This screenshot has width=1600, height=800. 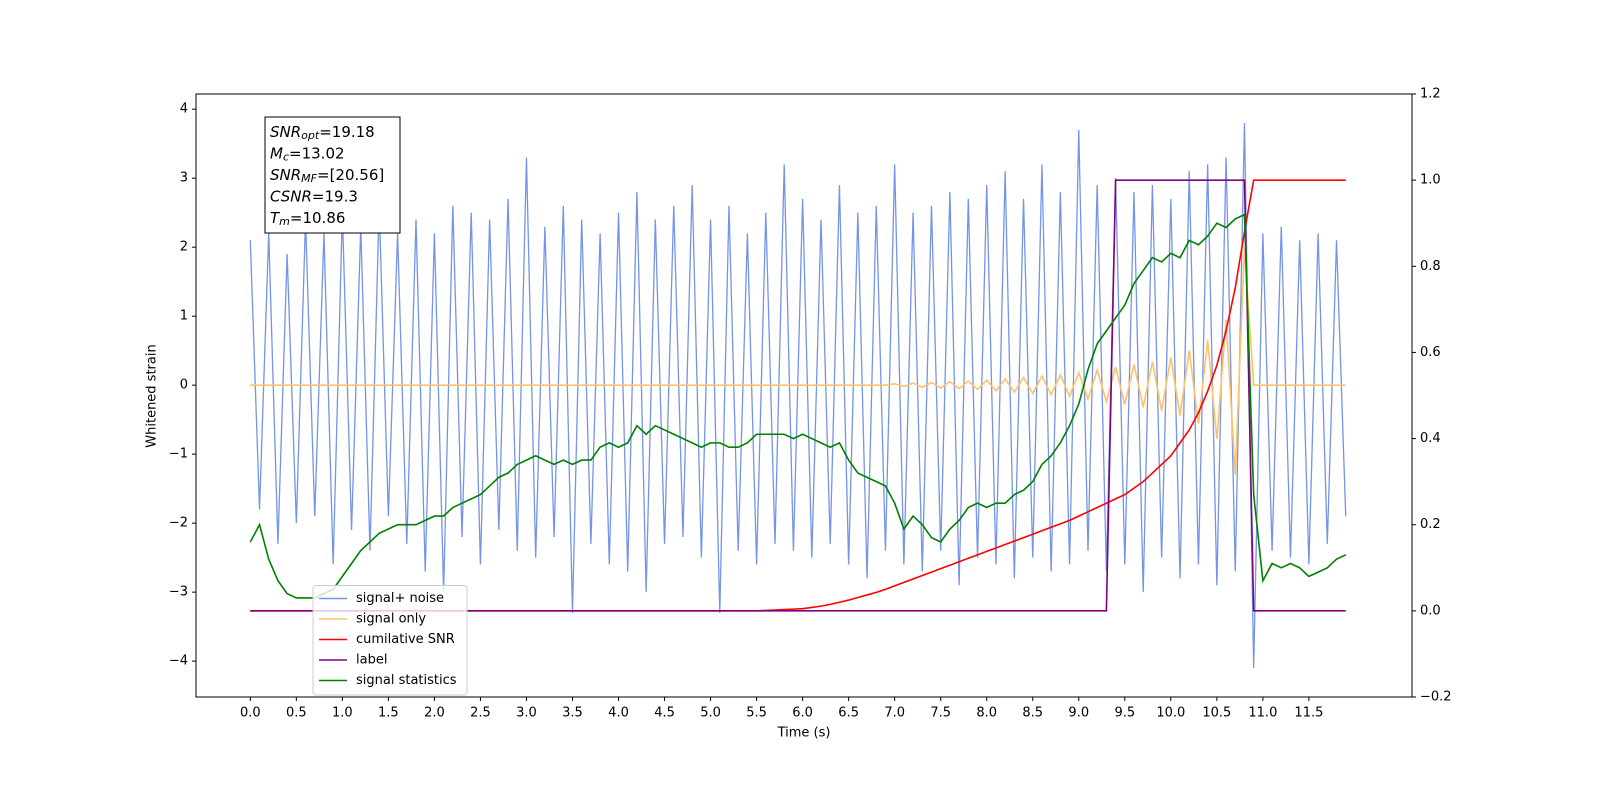 What do you see at coordinates (1170, 713) in the screenshot?
I see `x-tick-label: 10.0` at bounding box center [1170, 713].